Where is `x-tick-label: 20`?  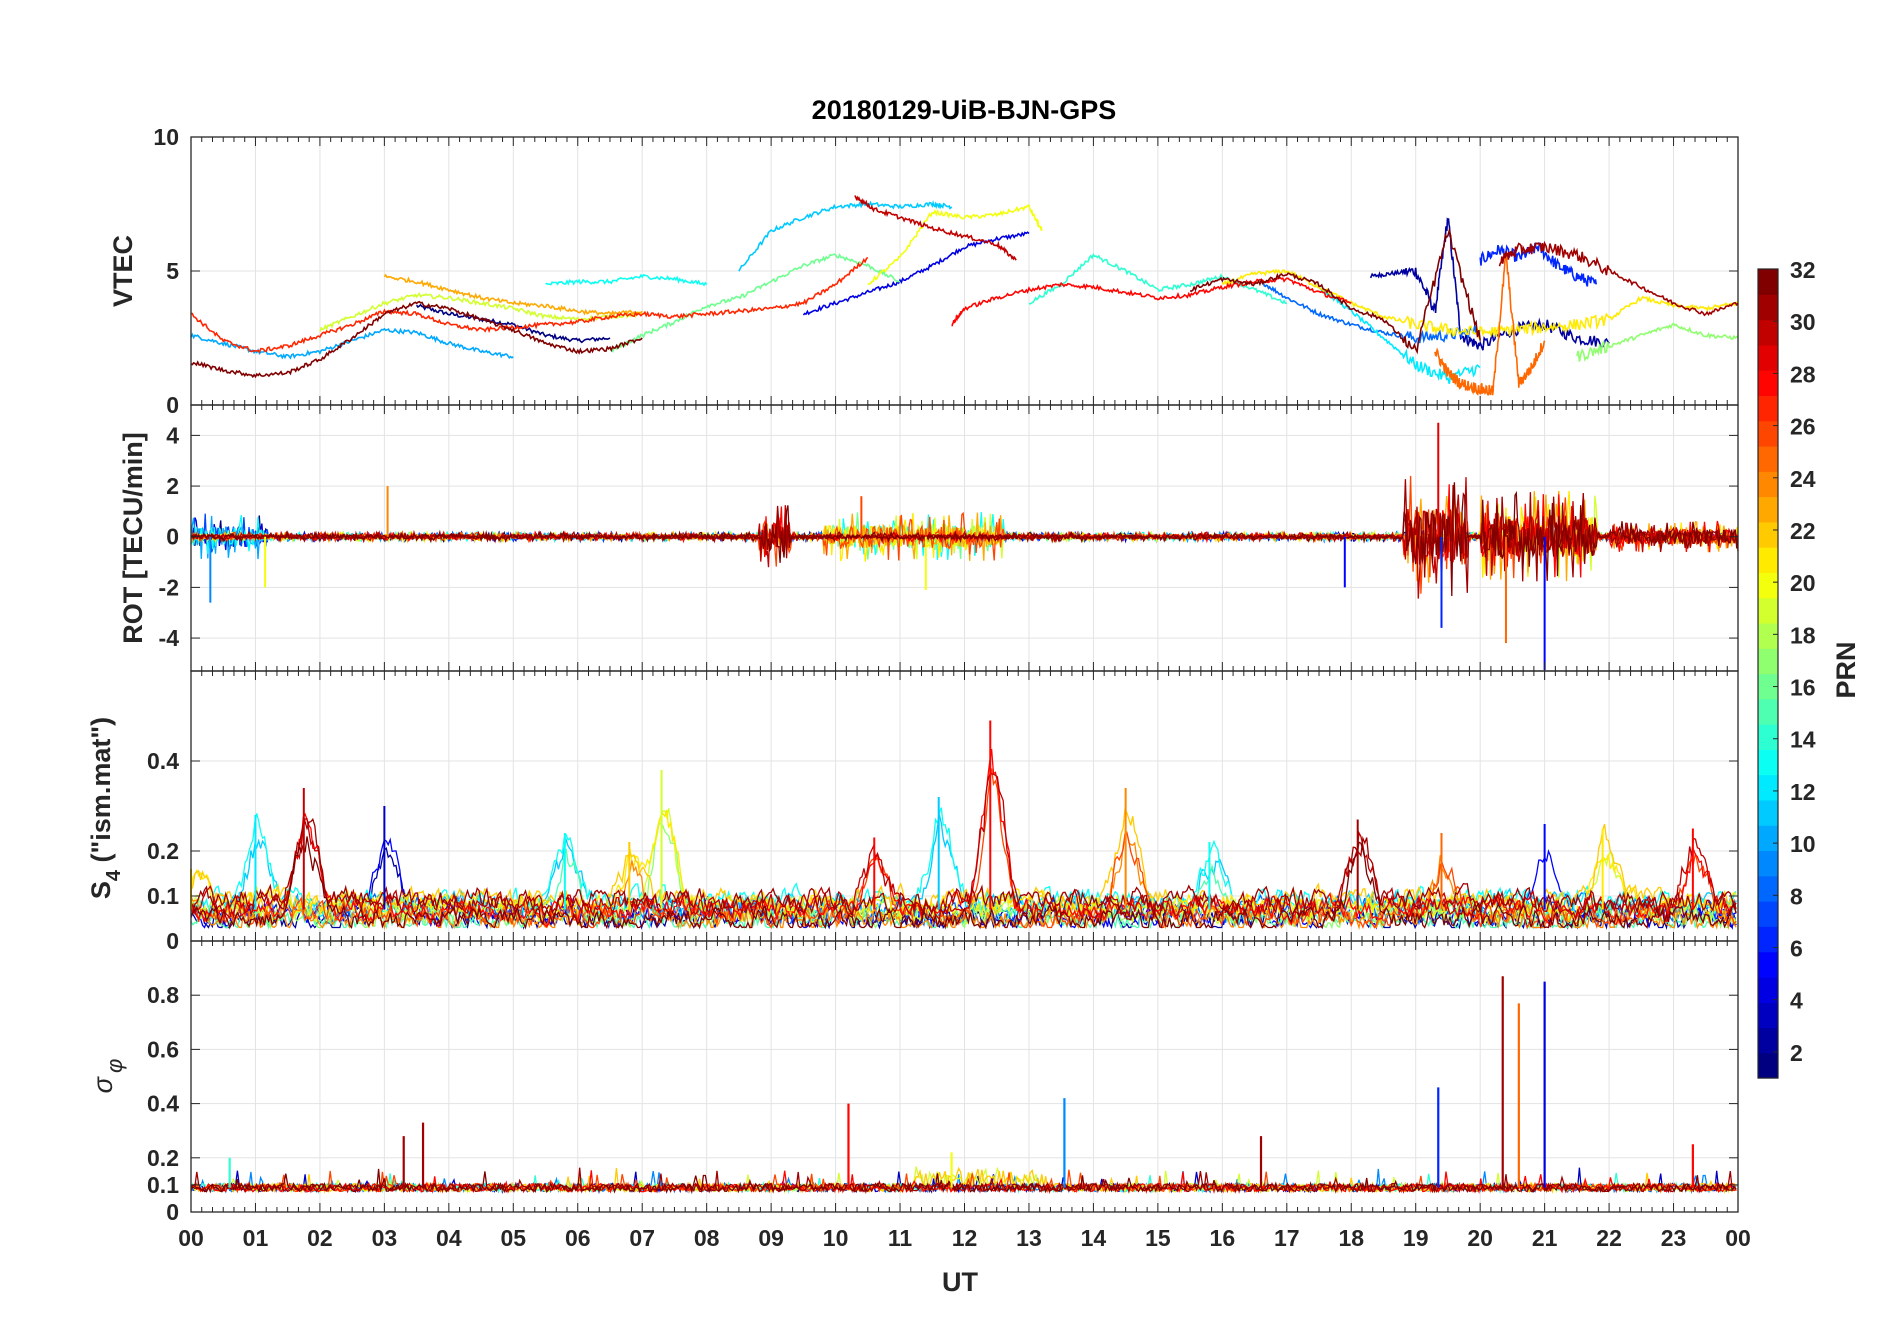
x-tick-label: 20 is located at coordinates (1480, 1238).